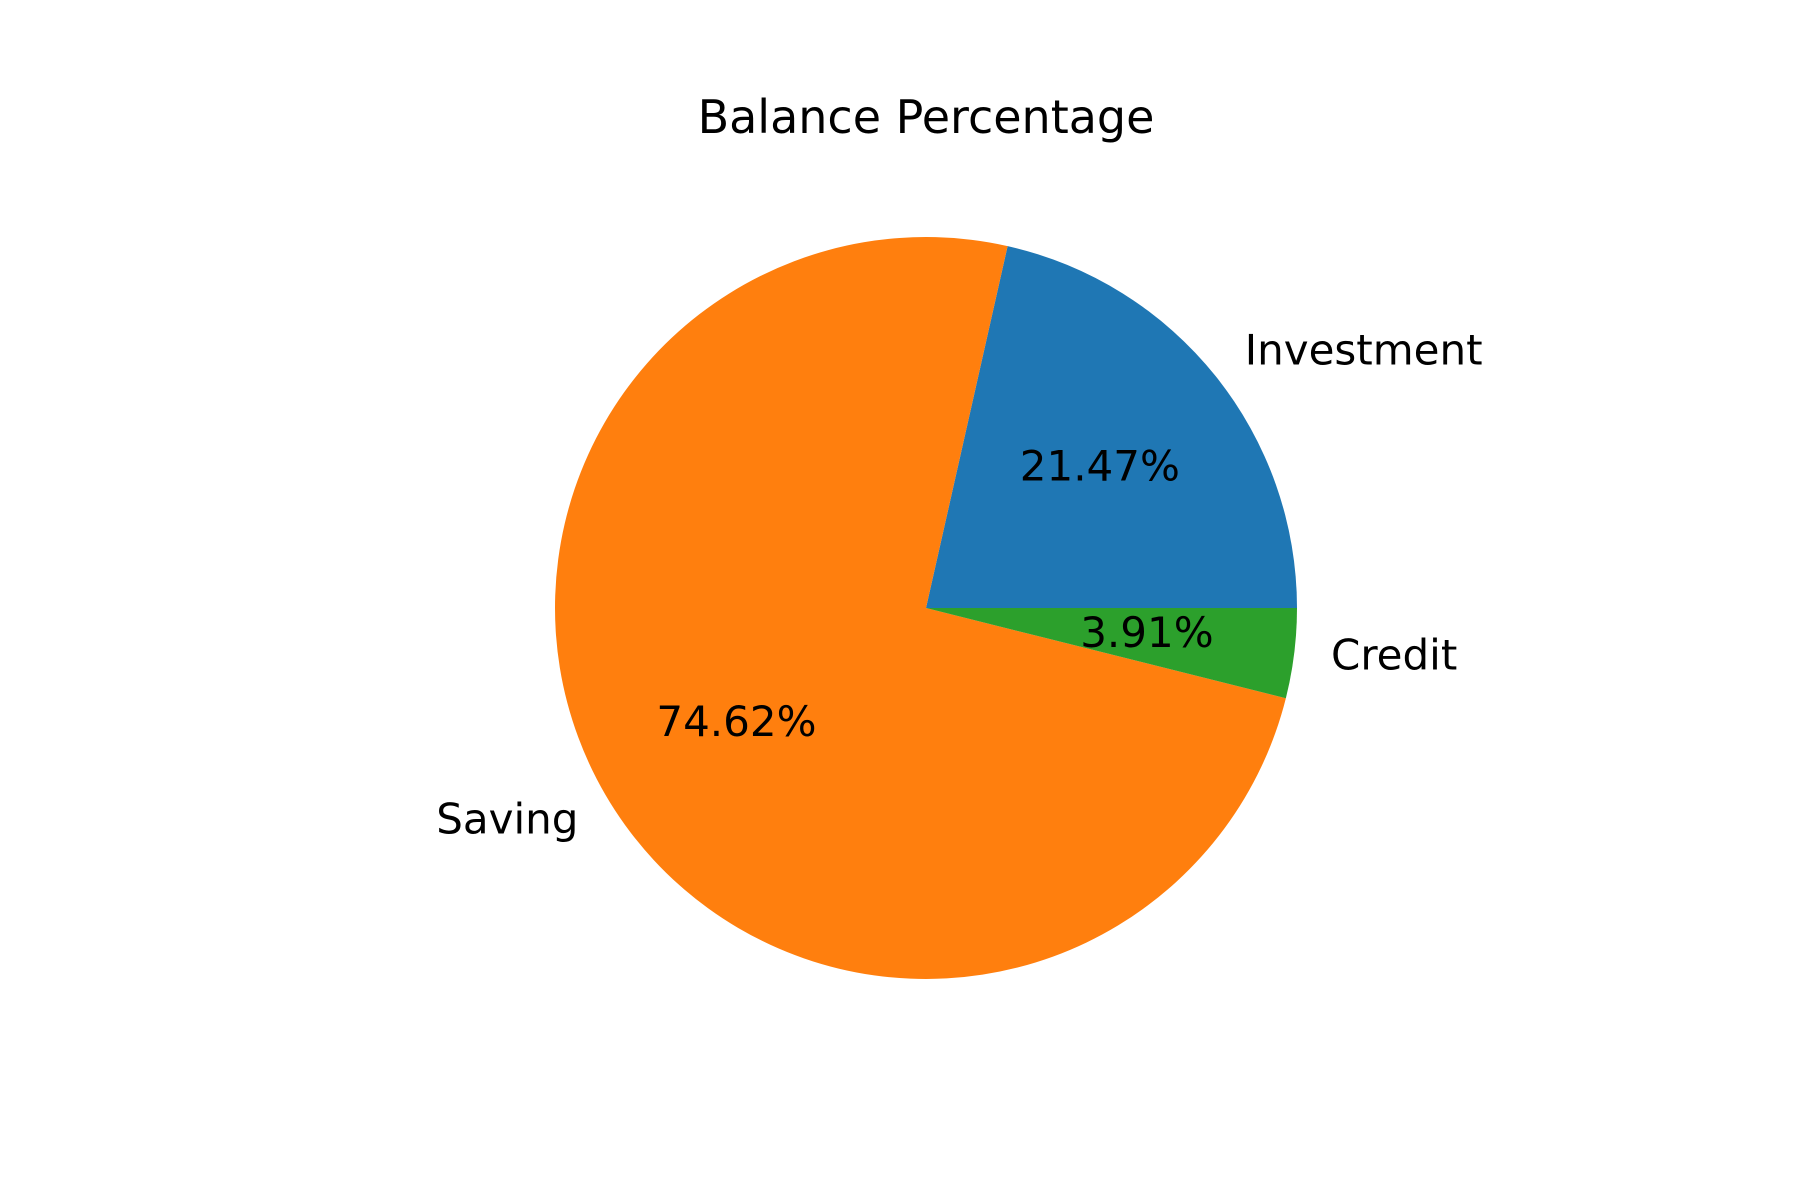 This screenshot has height=1200, width=1800. I want to click on pie-slice-investment, so click(1111, 427).